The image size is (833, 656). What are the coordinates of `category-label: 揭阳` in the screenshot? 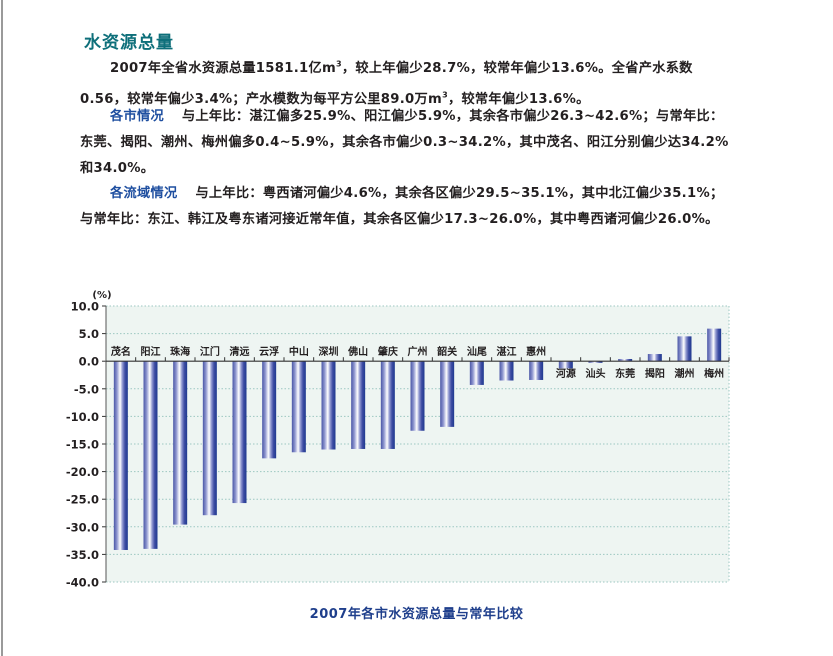 It's located at (655, 373).